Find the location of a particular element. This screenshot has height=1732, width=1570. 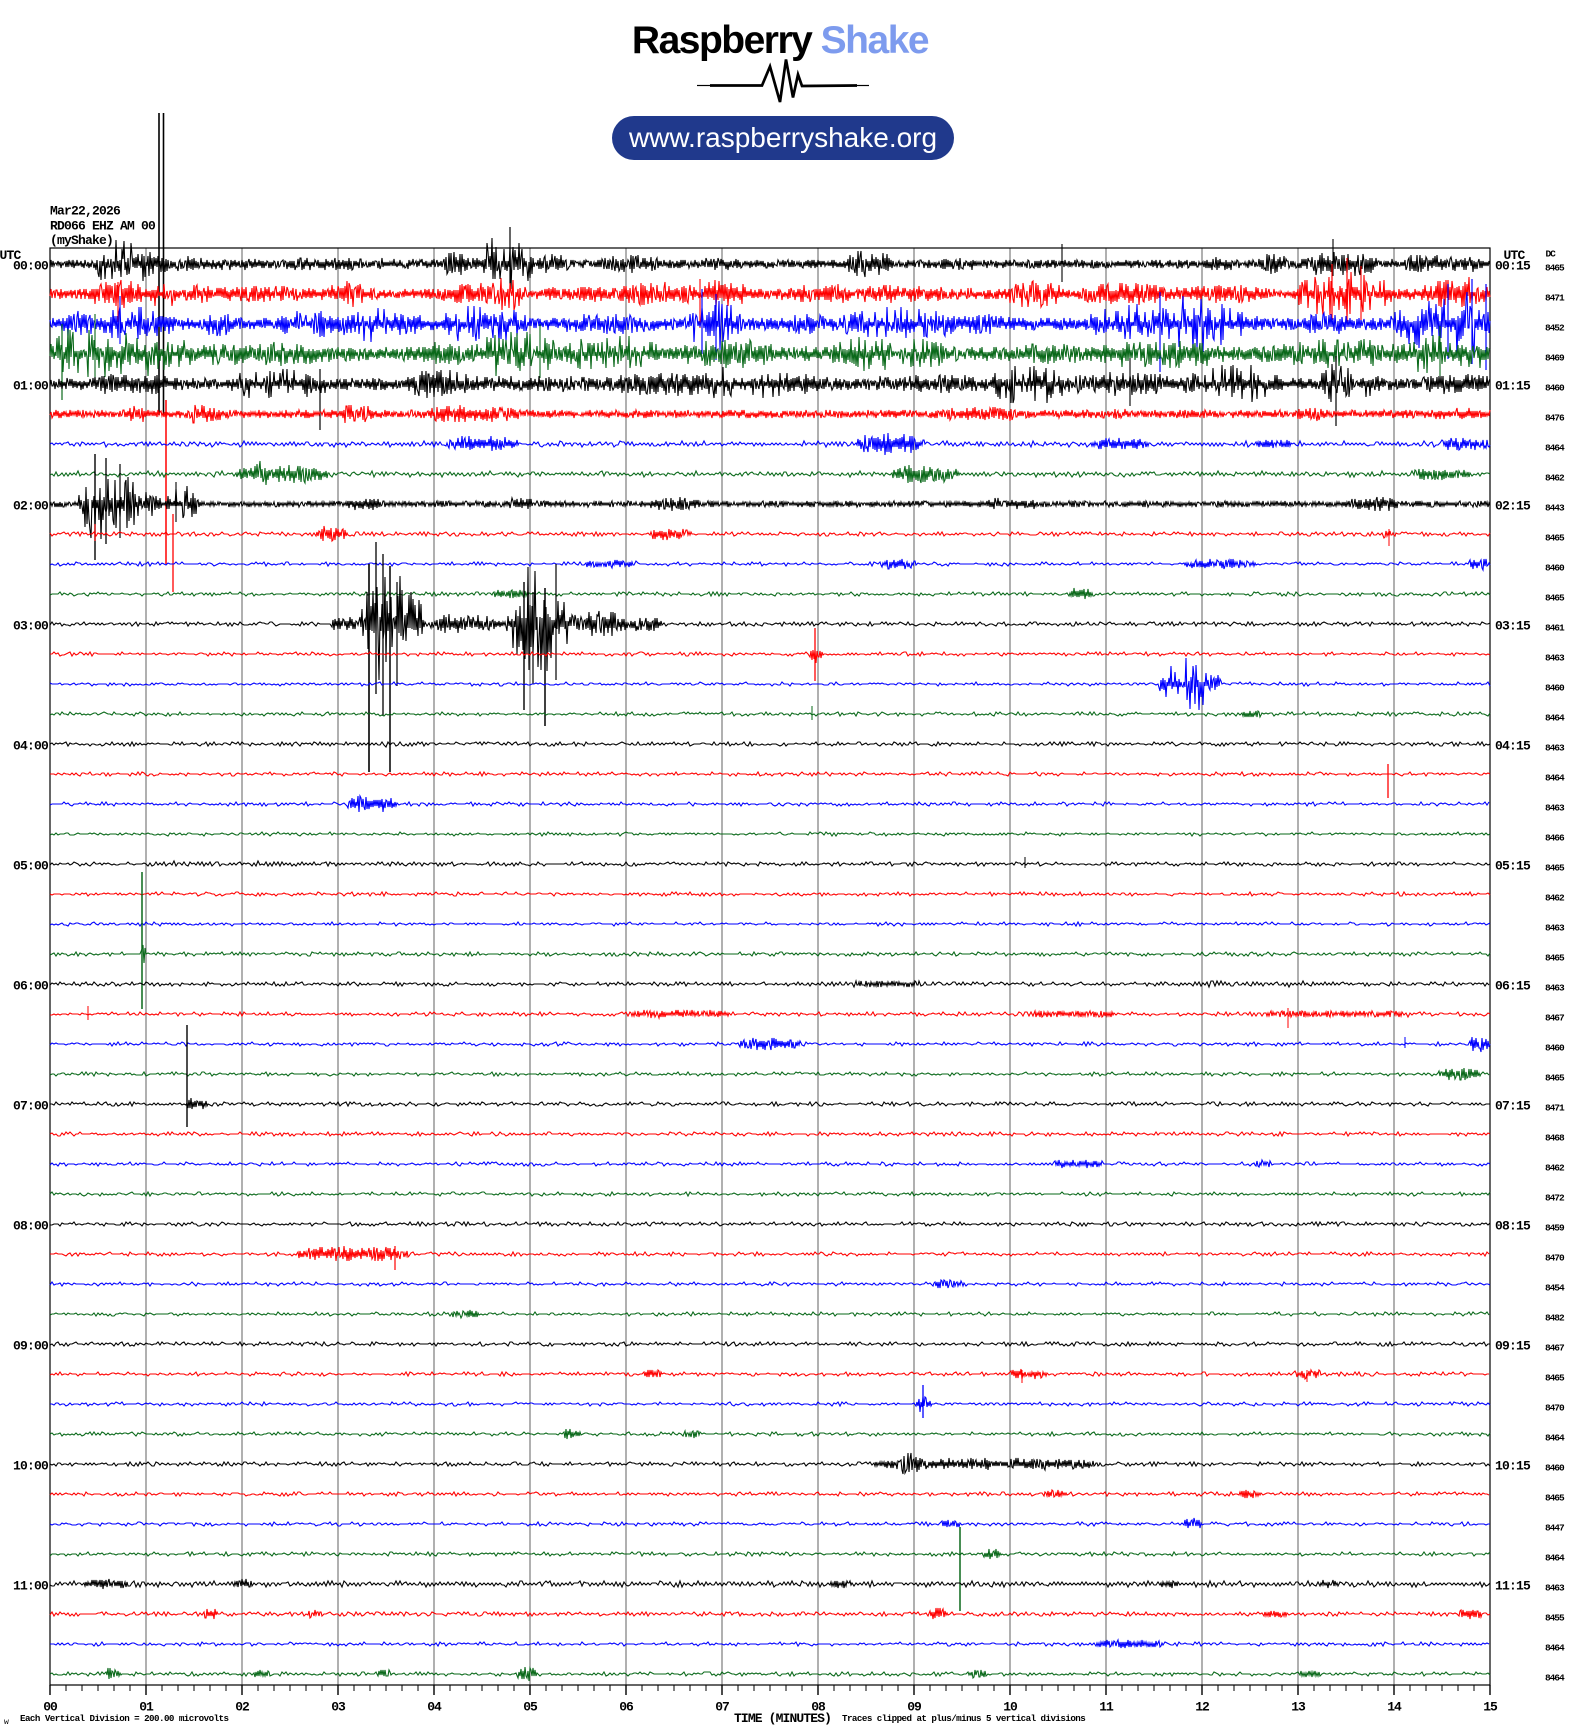

svg-text: 08:00 is located at coordinates (31, 1226).